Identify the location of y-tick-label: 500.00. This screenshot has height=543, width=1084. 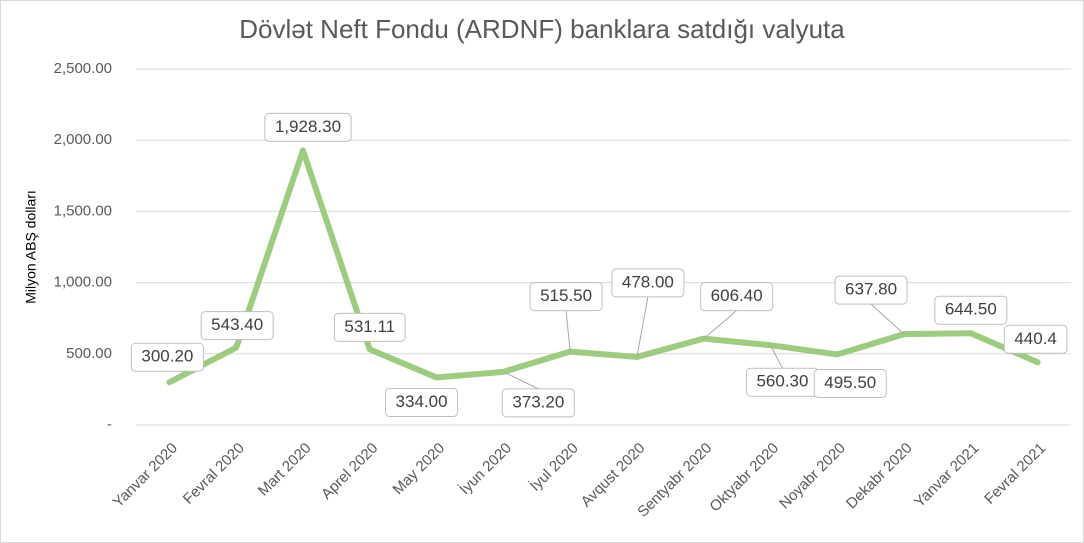
(89, 353).